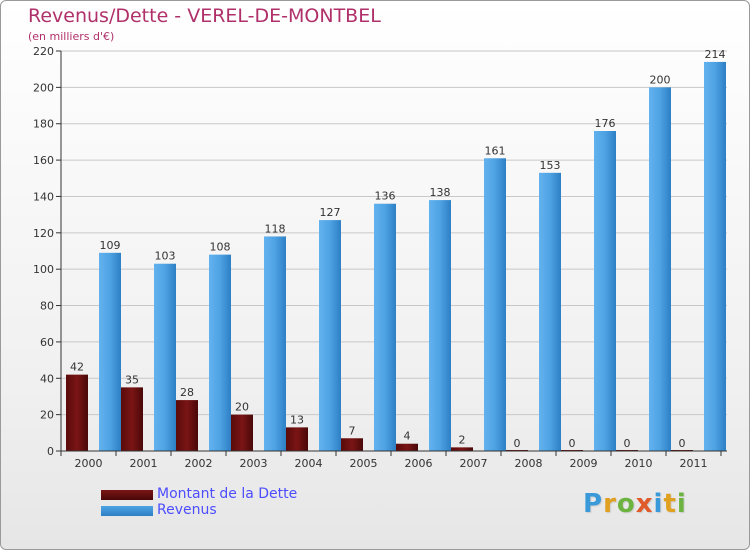 This screenshot has width=750, height=550. Describe the element at coordinates (715, 54) in the screenshot. I see `data-label-revenus: 214` at that location.